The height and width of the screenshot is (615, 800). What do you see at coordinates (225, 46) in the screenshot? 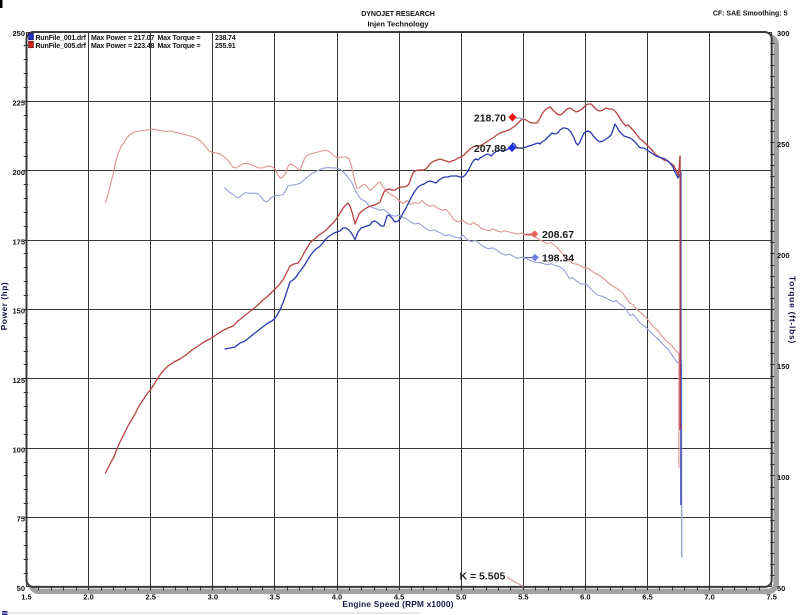
I see `svg-text: 255.91` at bounding box center [225, 46].